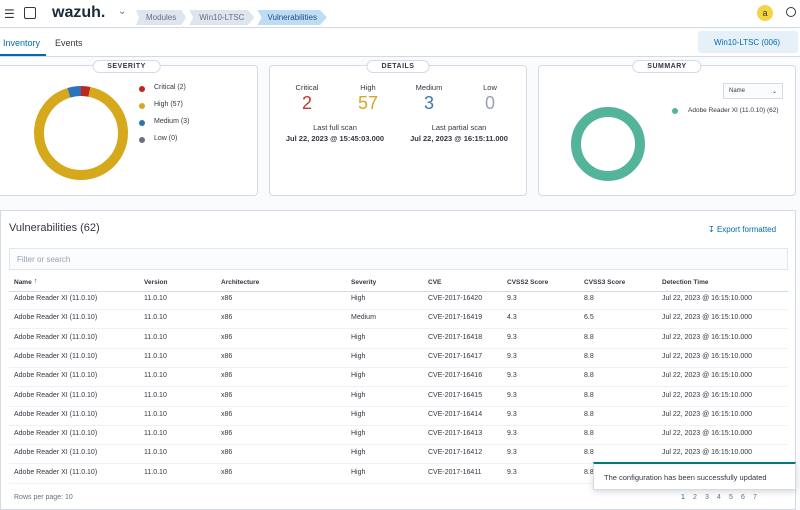  Describe the element at coordinates (30, 13) in the screenshot. I see `home-icon` at that location.